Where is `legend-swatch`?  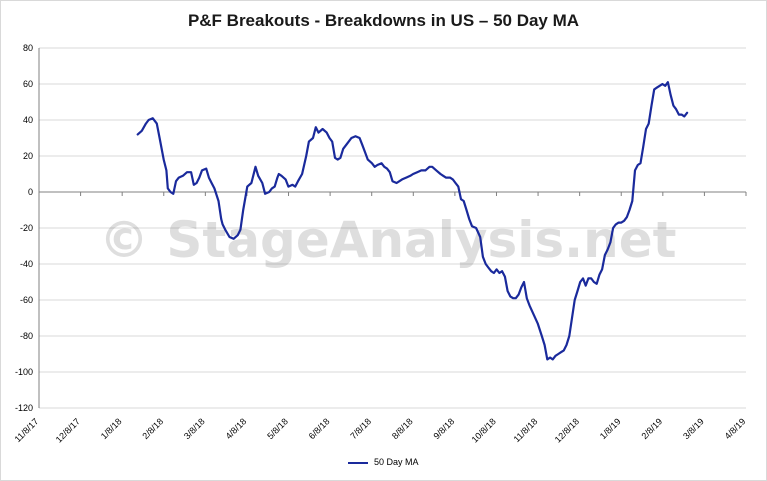 legend-swatch is located at coordinates (358, 462).